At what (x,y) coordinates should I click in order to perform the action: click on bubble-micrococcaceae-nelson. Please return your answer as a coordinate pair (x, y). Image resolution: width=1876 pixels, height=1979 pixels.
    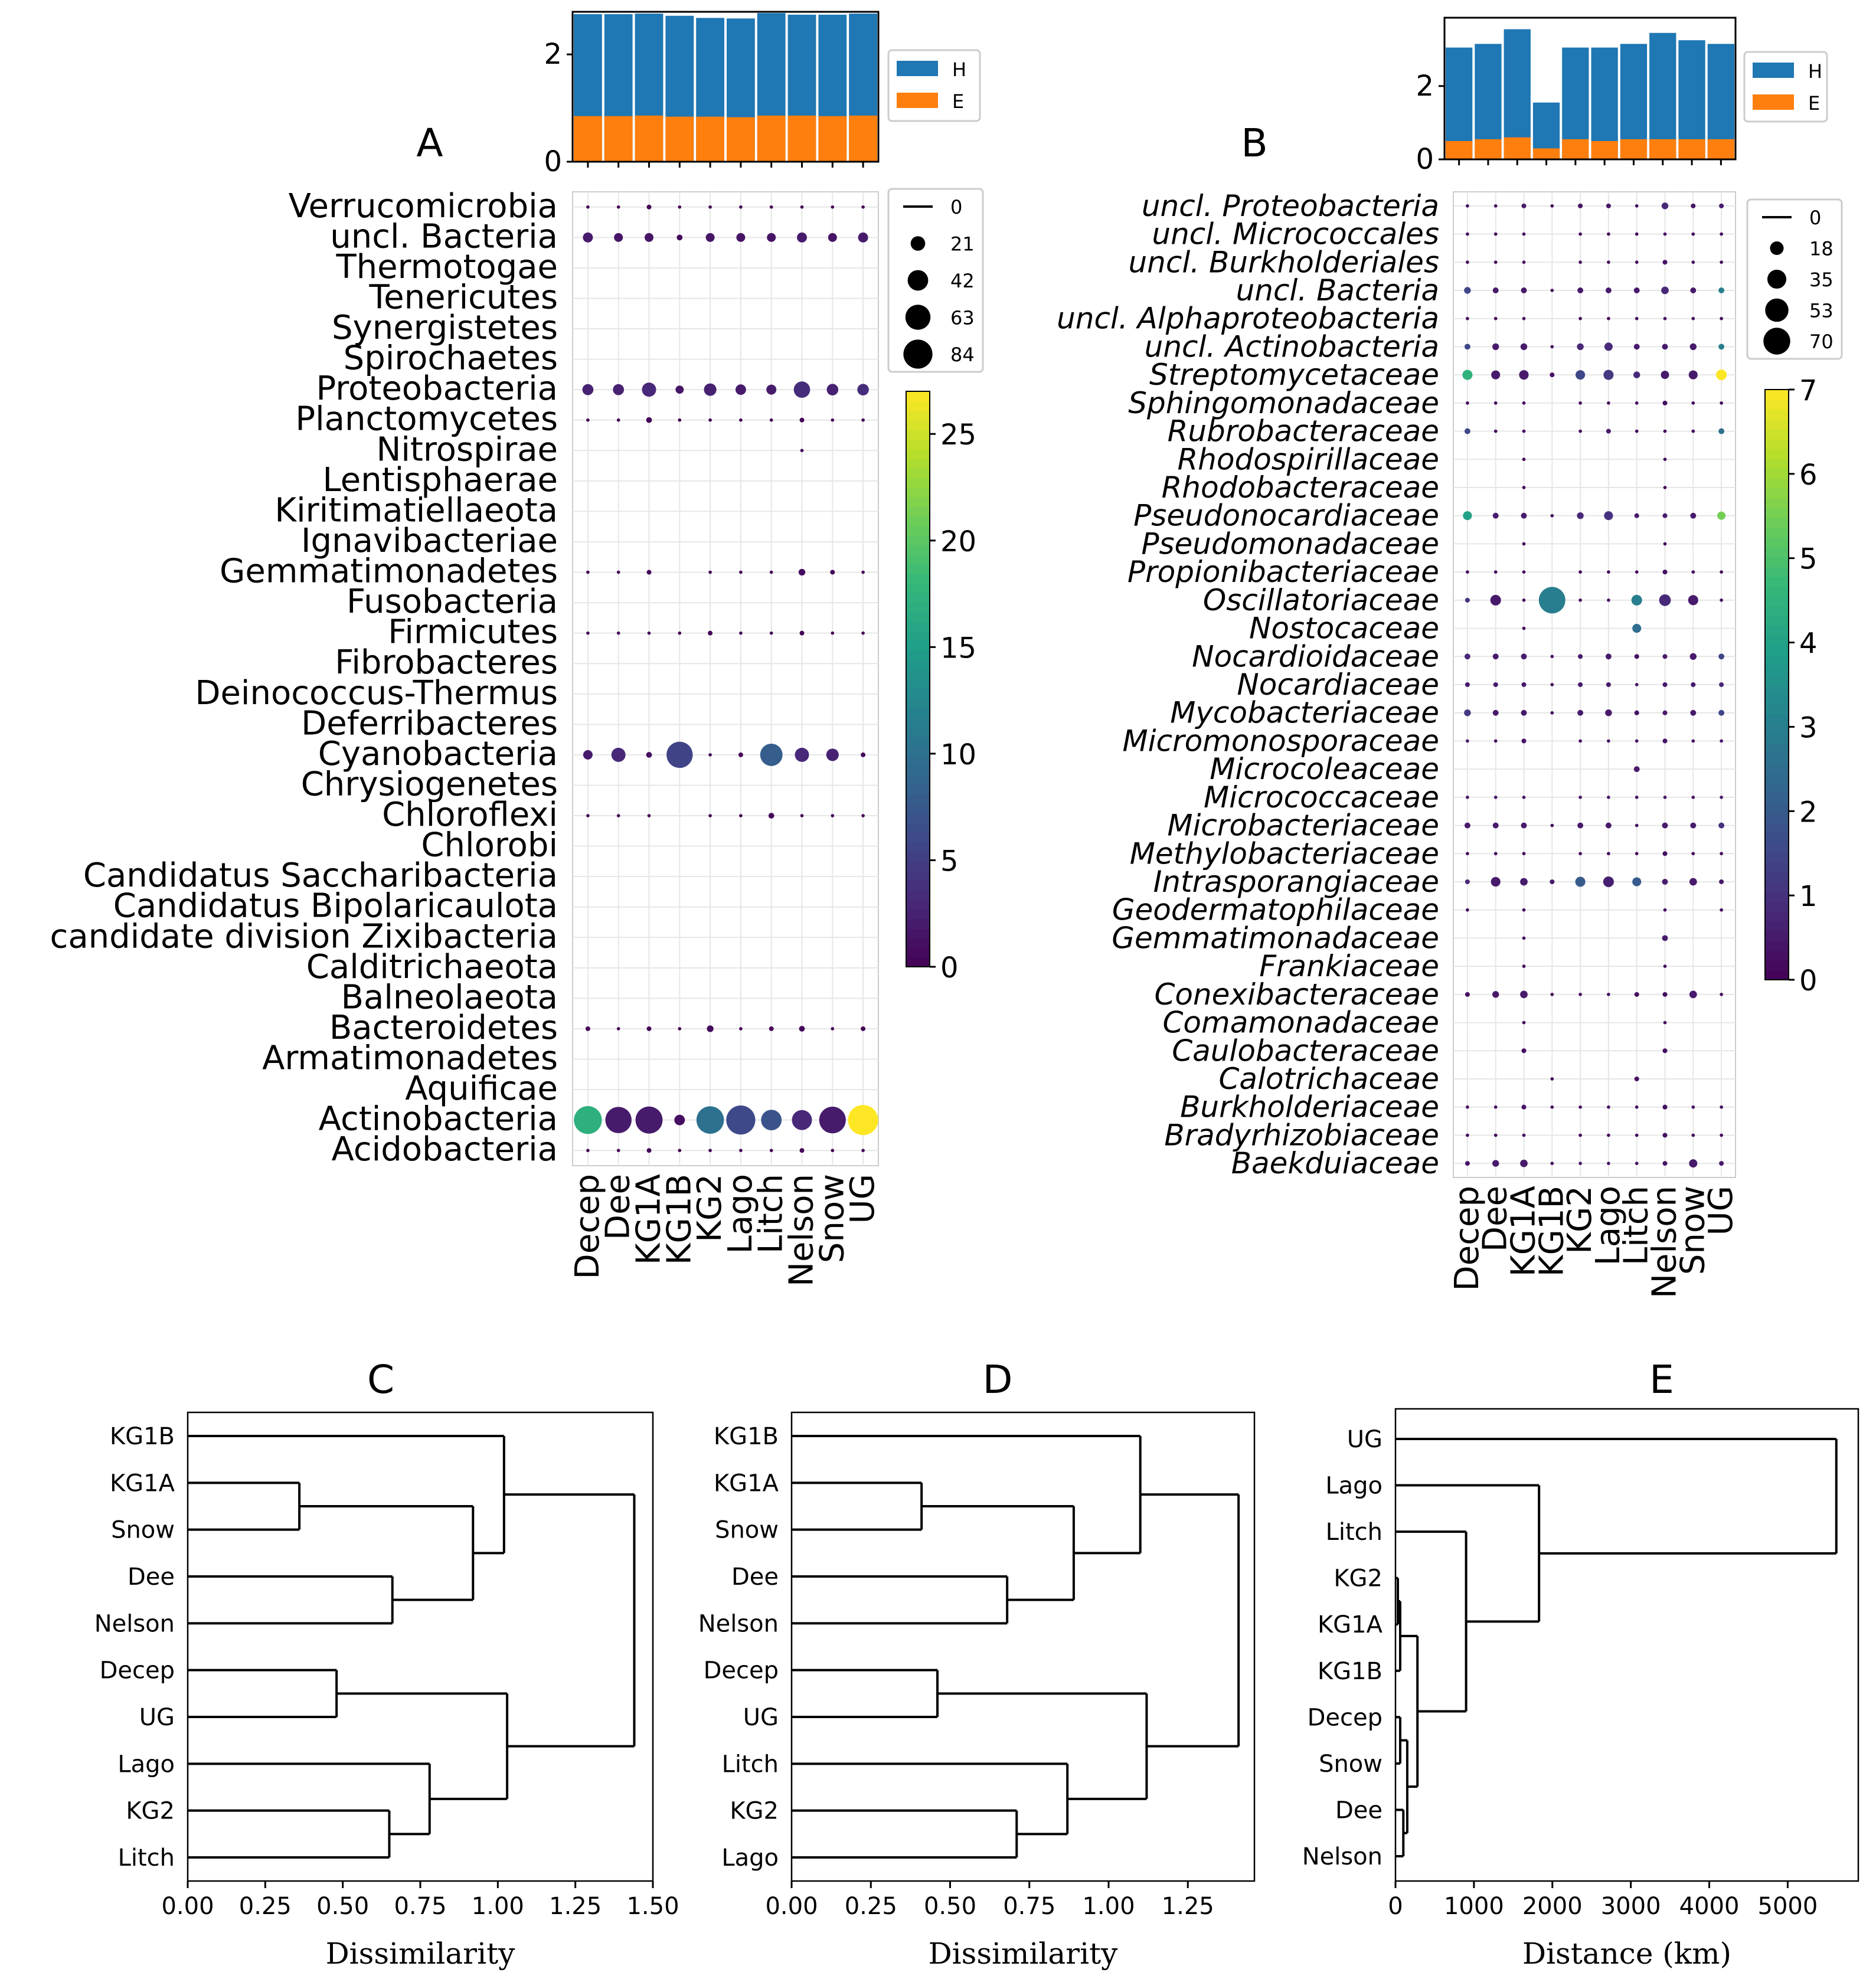
    Looking at the image, I should click on (1665, 797).